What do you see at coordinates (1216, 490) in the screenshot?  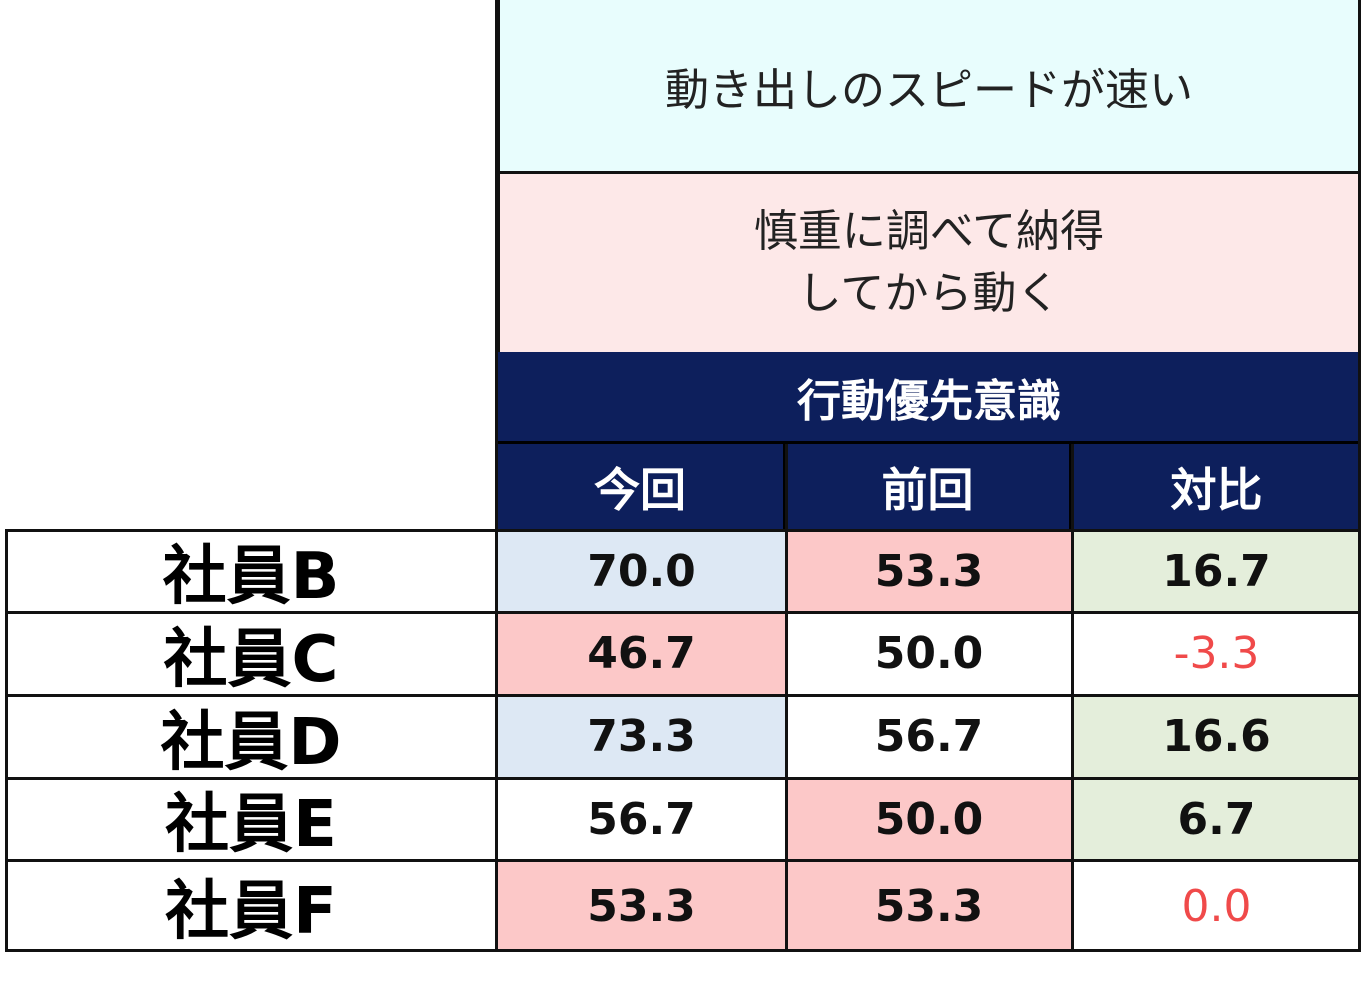 I see `column-header-diff-text: 対比` at bounding box center [1216, 490].